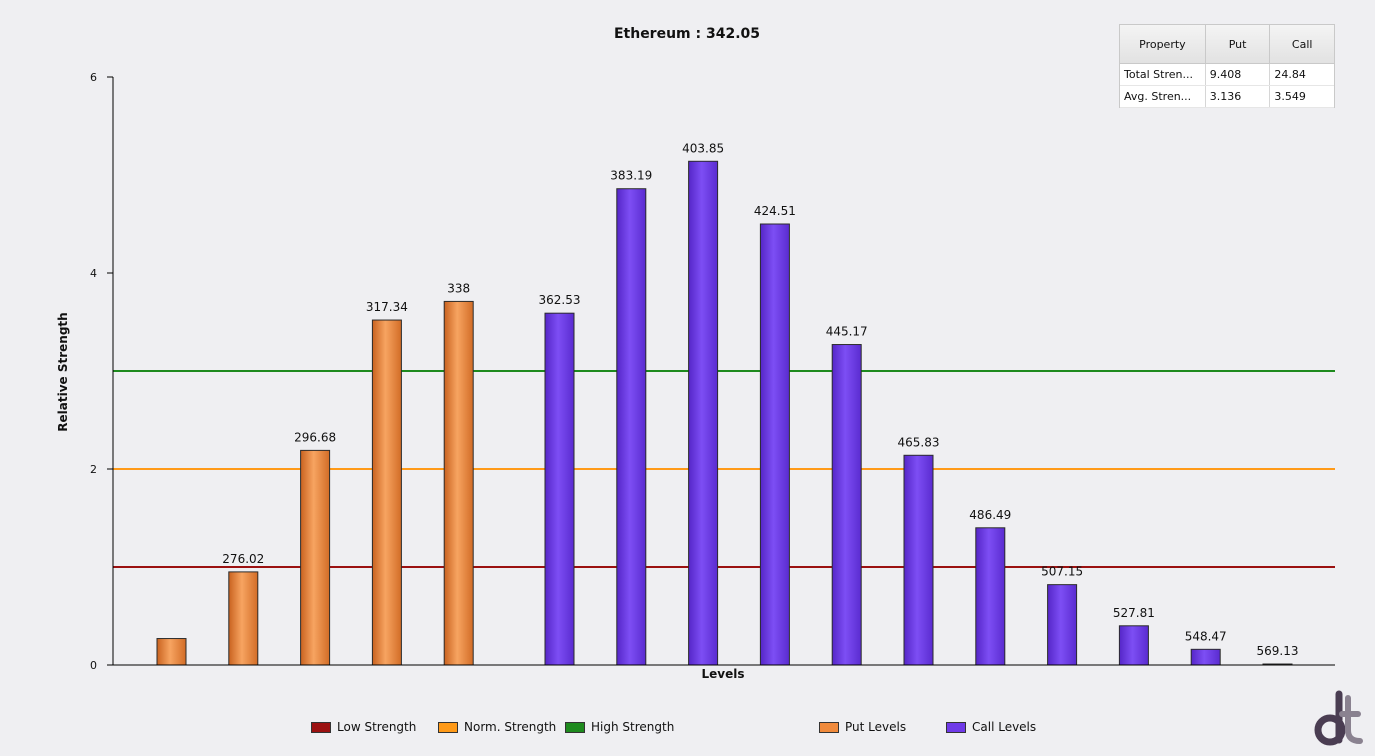  I want to click on y-axis-label: Relative Strength, so click(63, 371).